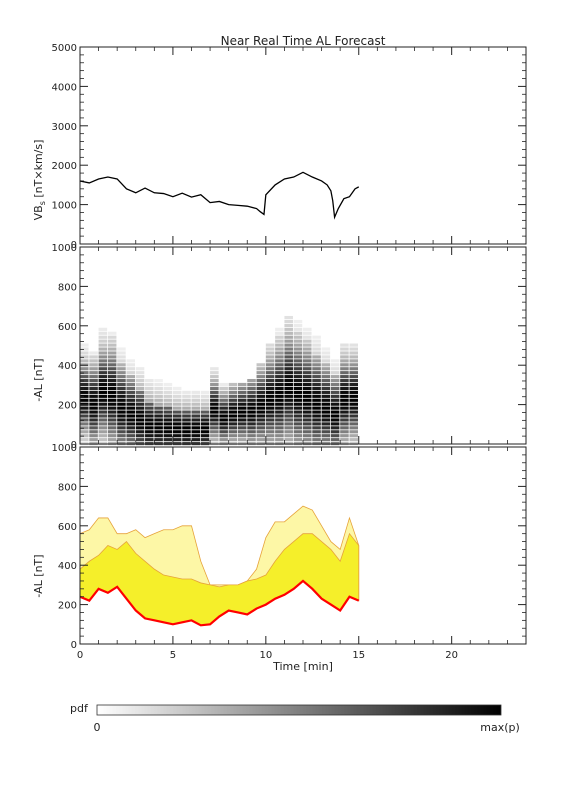 Image resolution: width=576 pixels, height=792 pixels. Describe the element at coordinates (299, 710) in the screenshot. I see `colorbar-gradient` at that location.